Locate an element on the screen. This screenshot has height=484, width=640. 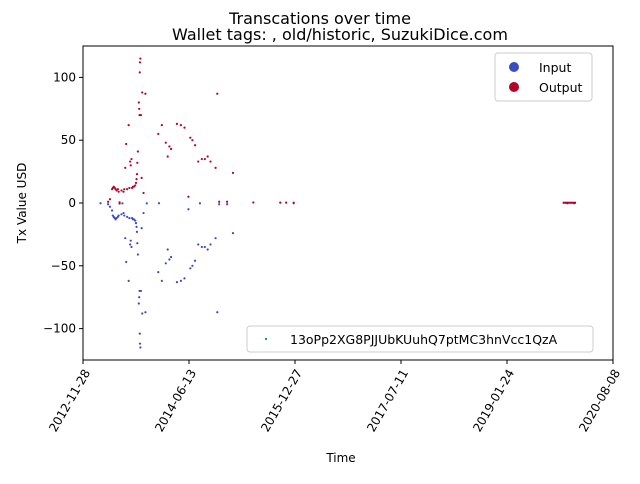
y-axis: −100 −50 0 50 100 is located at coordinates (63, 203).